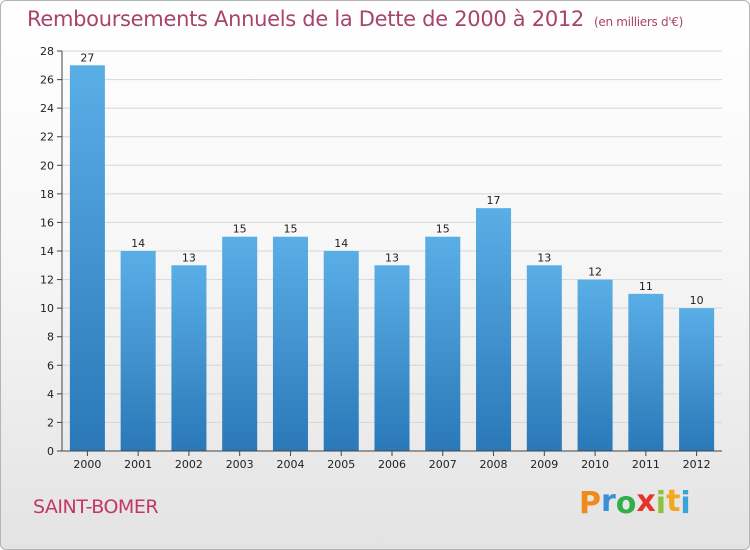  Describe the element at coordinates (626, 503) in the screenshot. I see `logo-letter: o` at that location.